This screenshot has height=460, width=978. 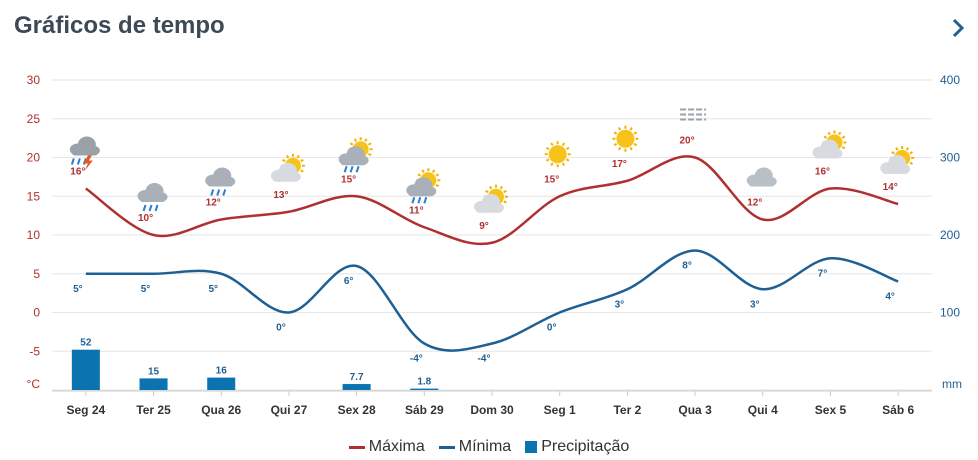 What do you see at coordinates (396, 446) in the screenshot?
I see `legend-label-max: Máxima` at bounding box center [396, 446].